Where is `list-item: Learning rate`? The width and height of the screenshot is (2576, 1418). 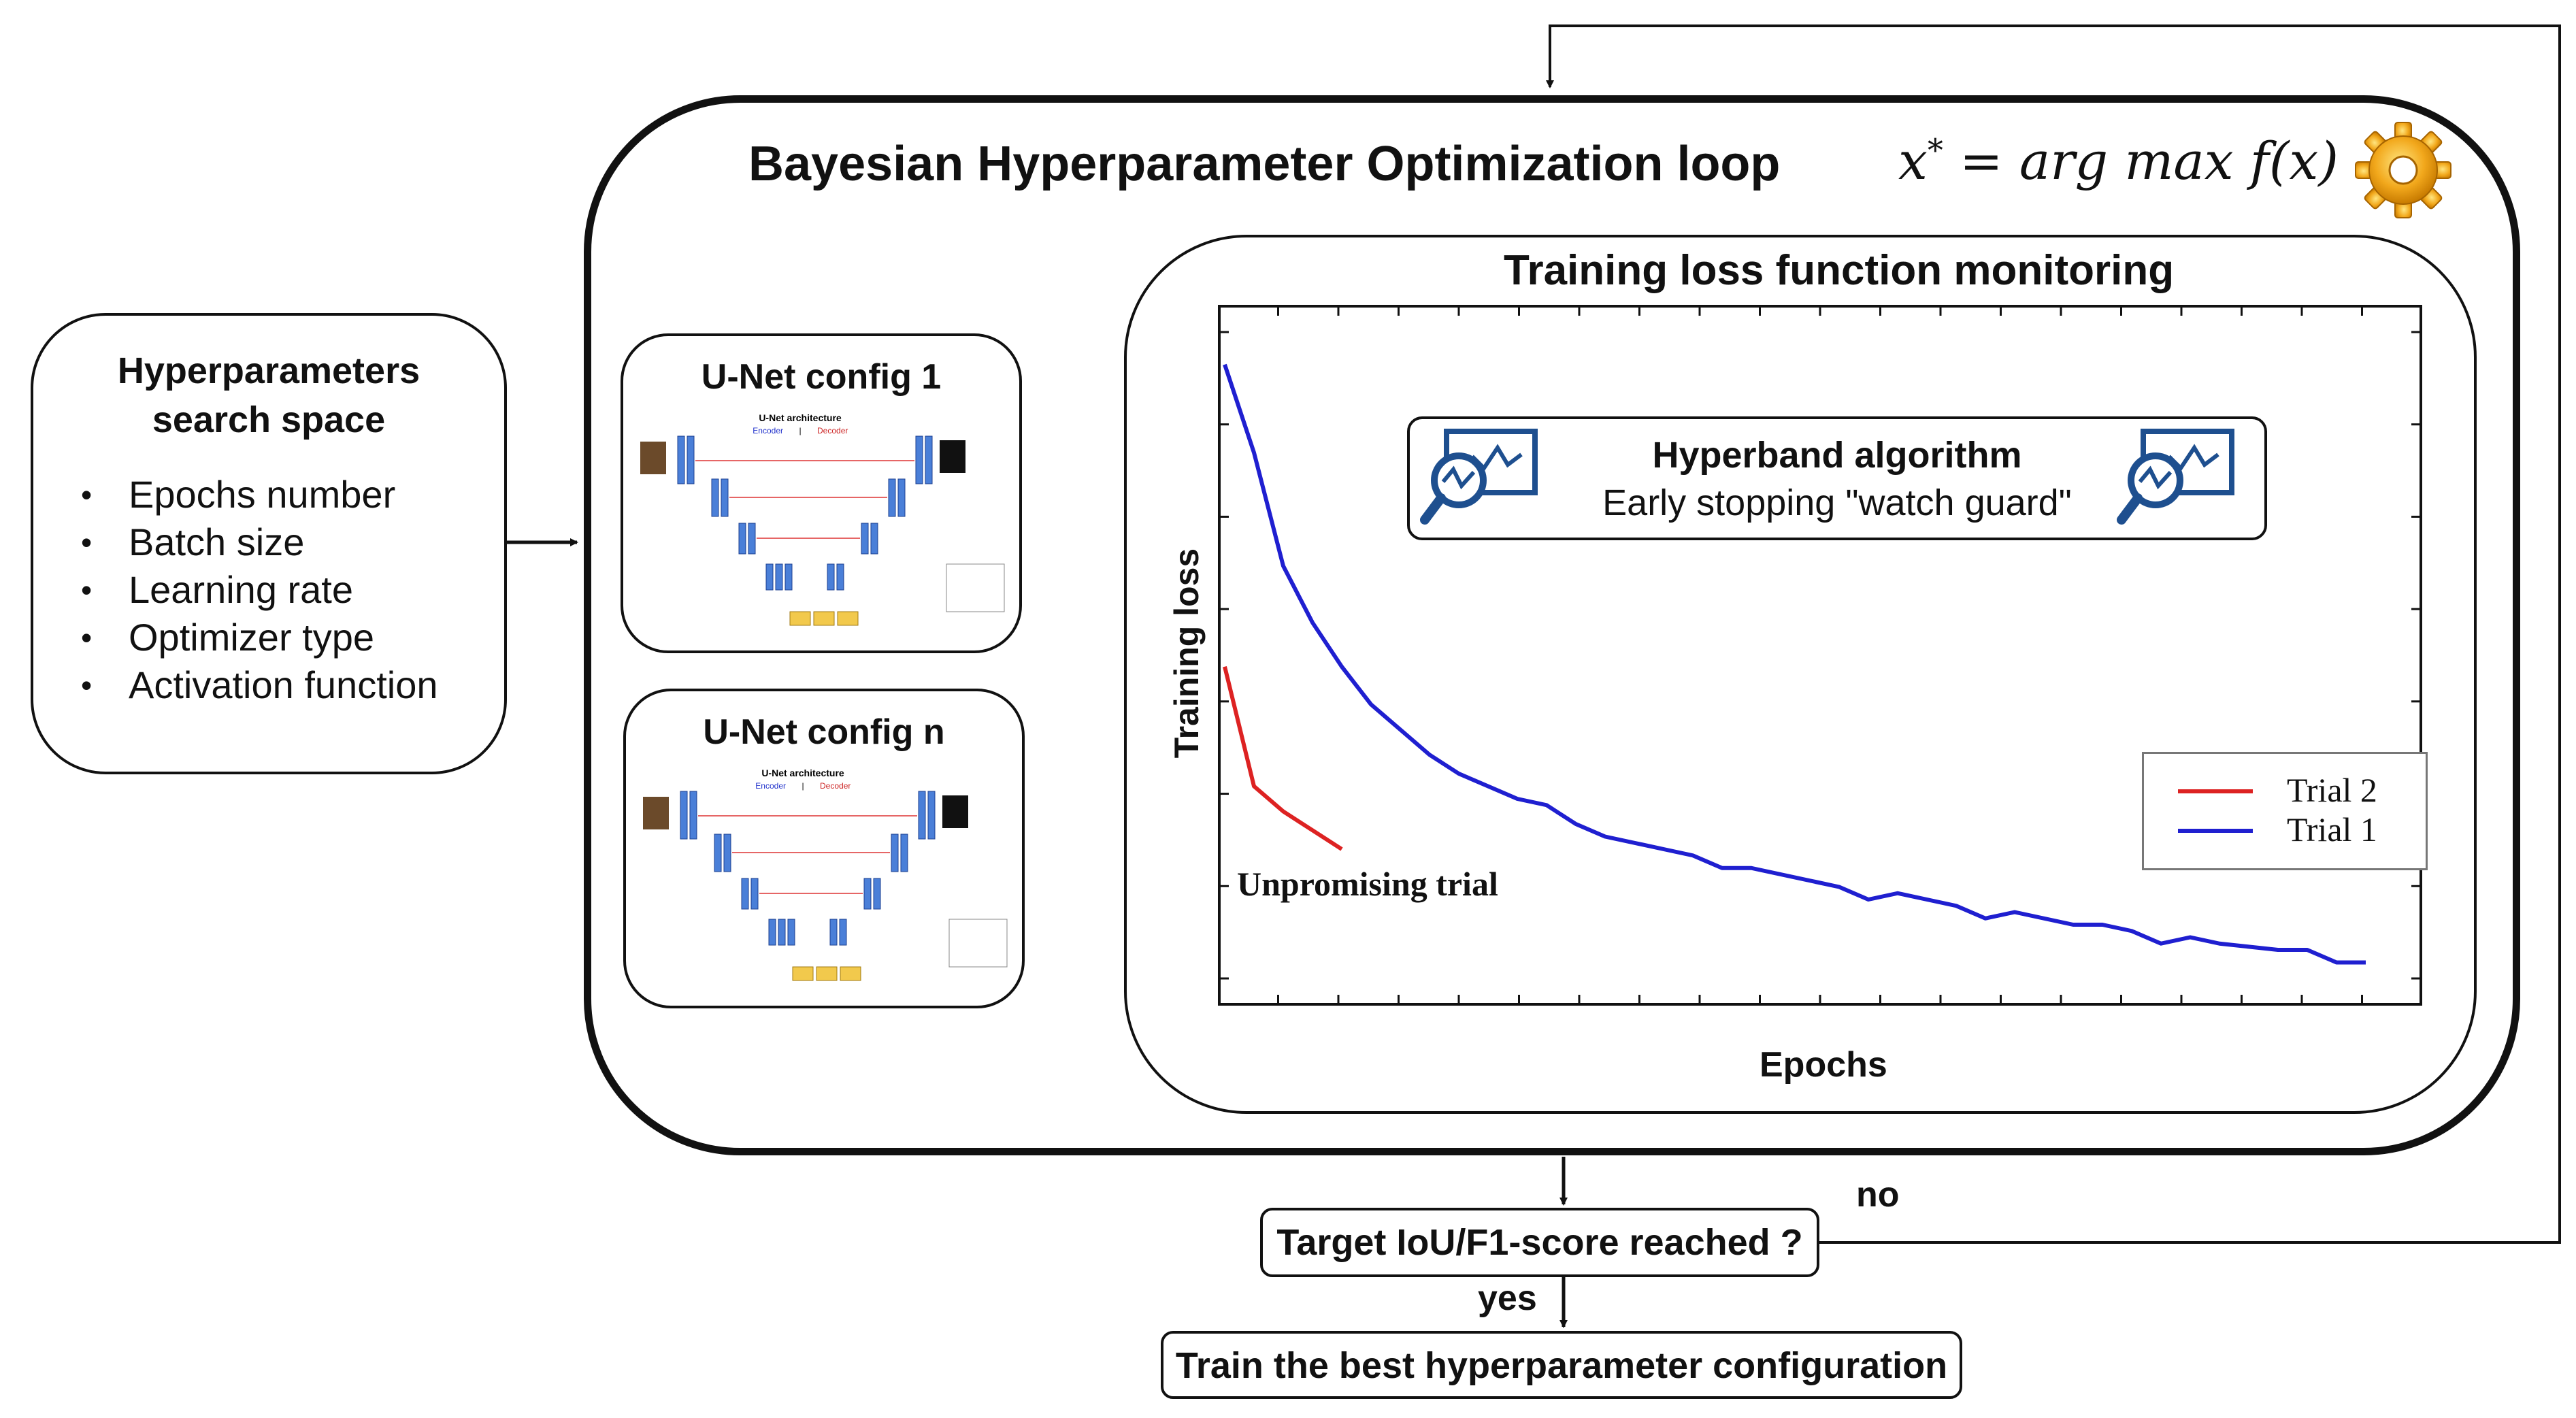
list-item: Learning rate is located at coordinates (259, 590).